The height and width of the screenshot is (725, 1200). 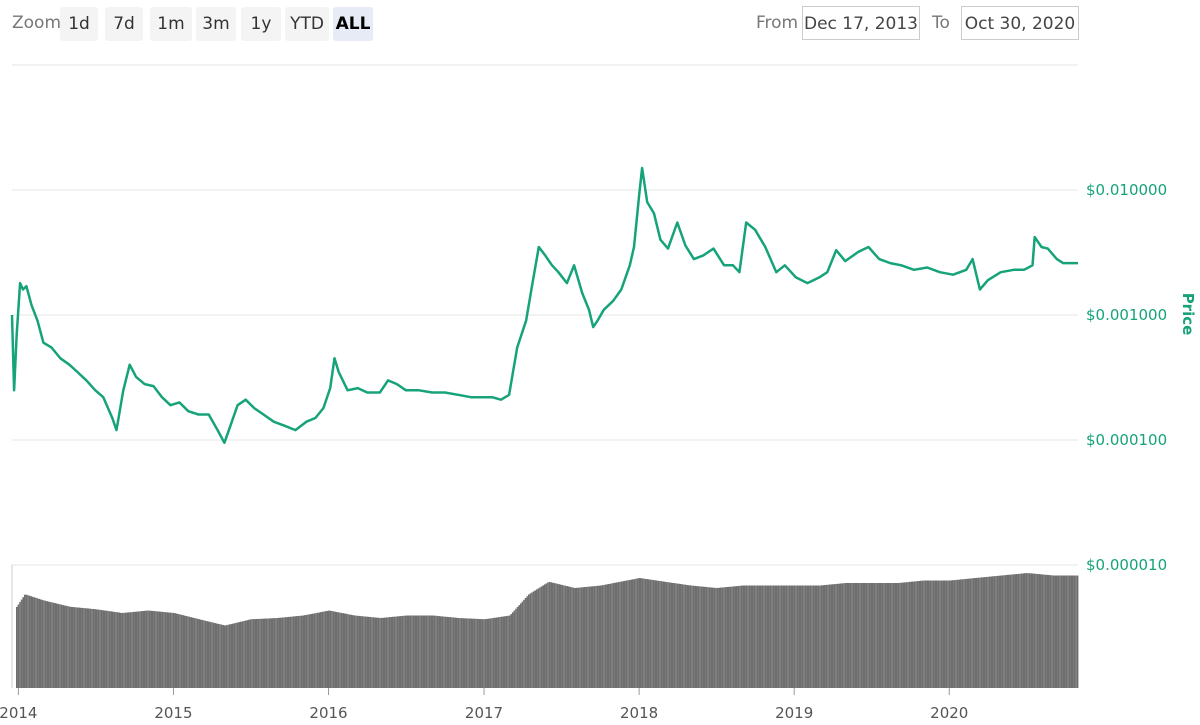 What do you see at coordinates (79, 24) in the screenshot?
I see `zoom-1d-button: 1d` at bounding box center [79, 24].